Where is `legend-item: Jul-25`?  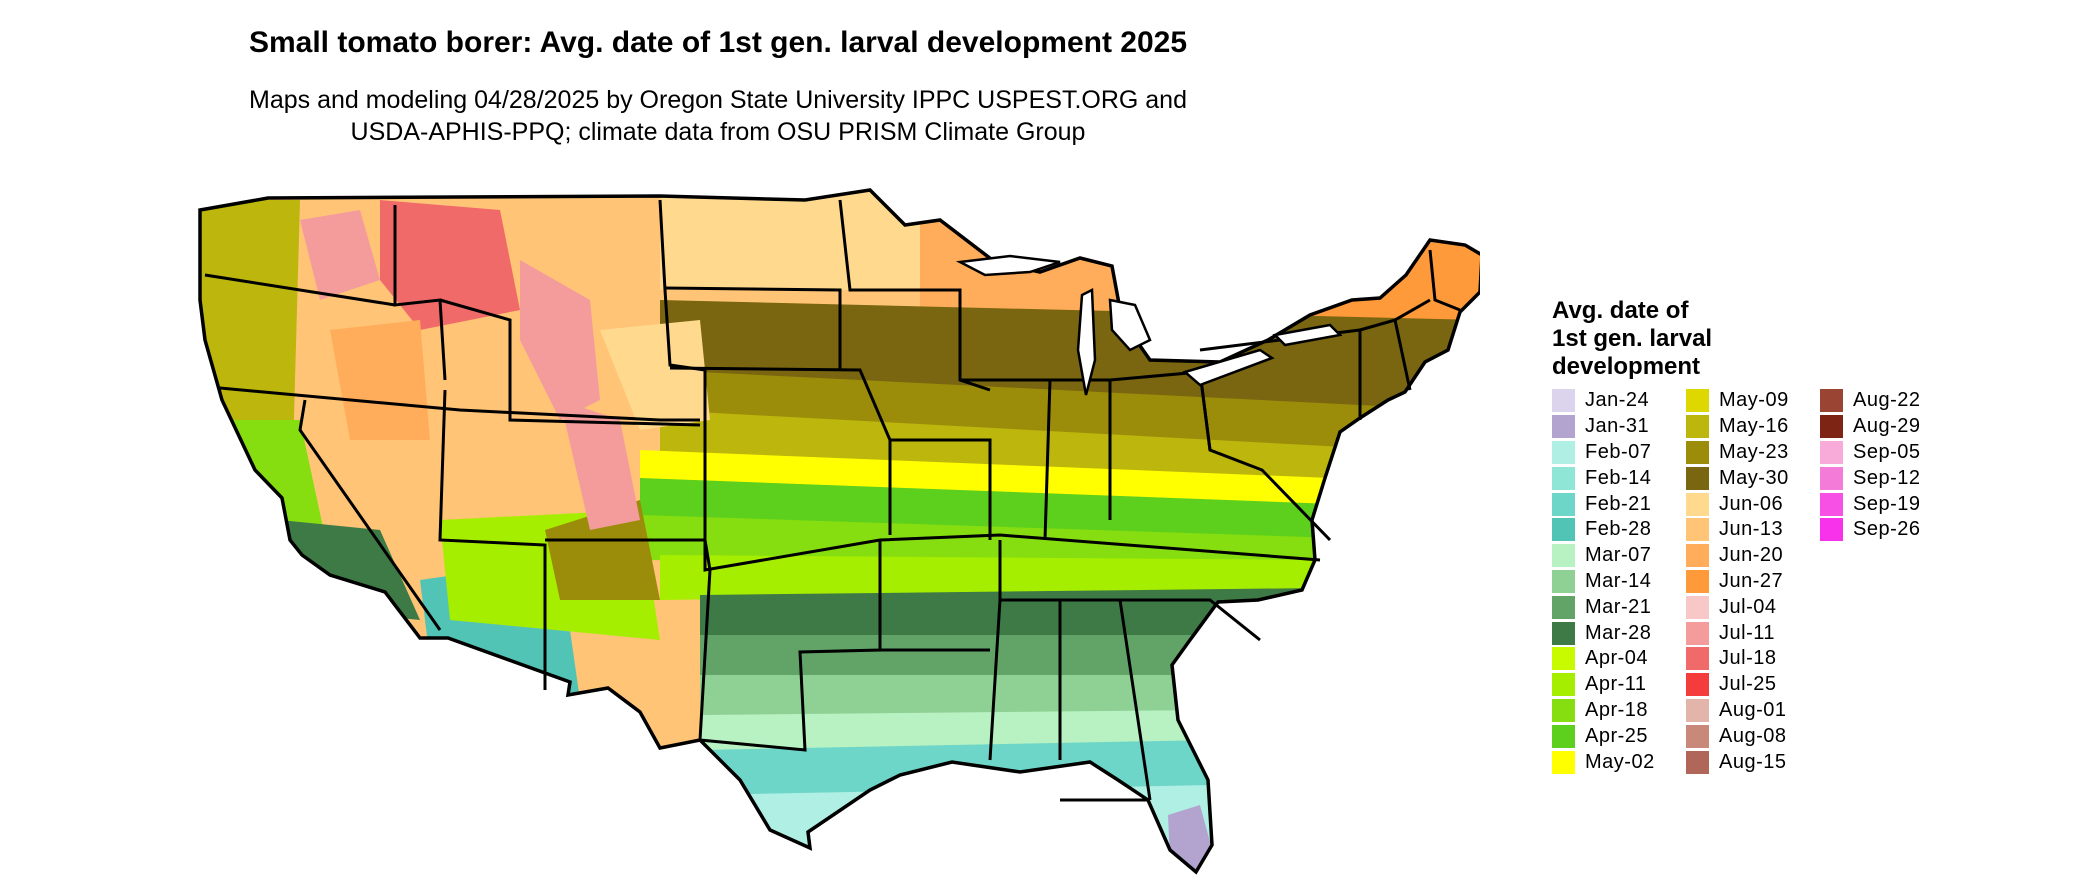 legend-item: Jul-25 is located at coordinates (1750, 685).